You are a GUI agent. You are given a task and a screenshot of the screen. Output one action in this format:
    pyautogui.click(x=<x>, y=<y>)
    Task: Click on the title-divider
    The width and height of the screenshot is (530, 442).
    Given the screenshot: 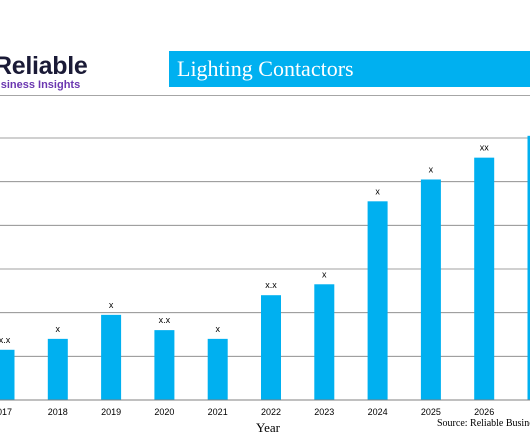 What is the action you would take?
    pyautogui.click(x=265, y=95)
    